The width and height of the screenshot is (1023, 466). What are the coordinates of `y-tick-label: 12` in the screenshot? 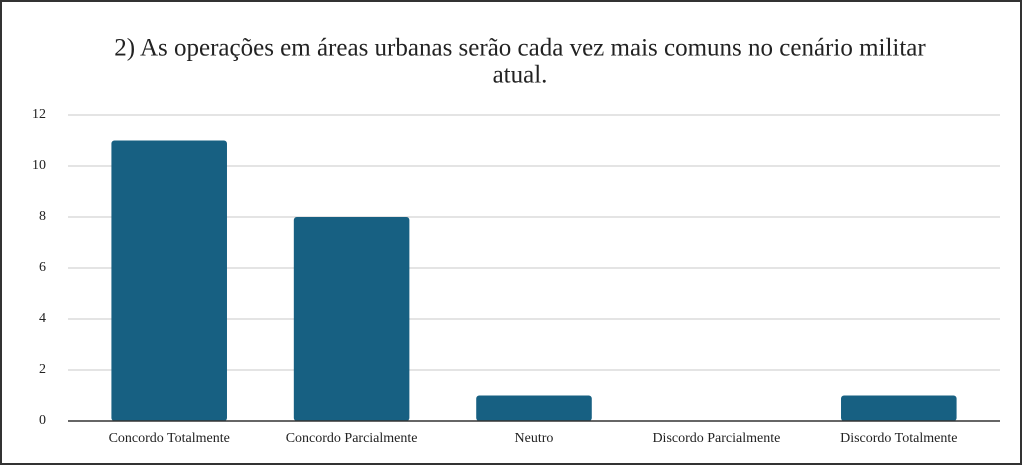 It's located at (39, 114).